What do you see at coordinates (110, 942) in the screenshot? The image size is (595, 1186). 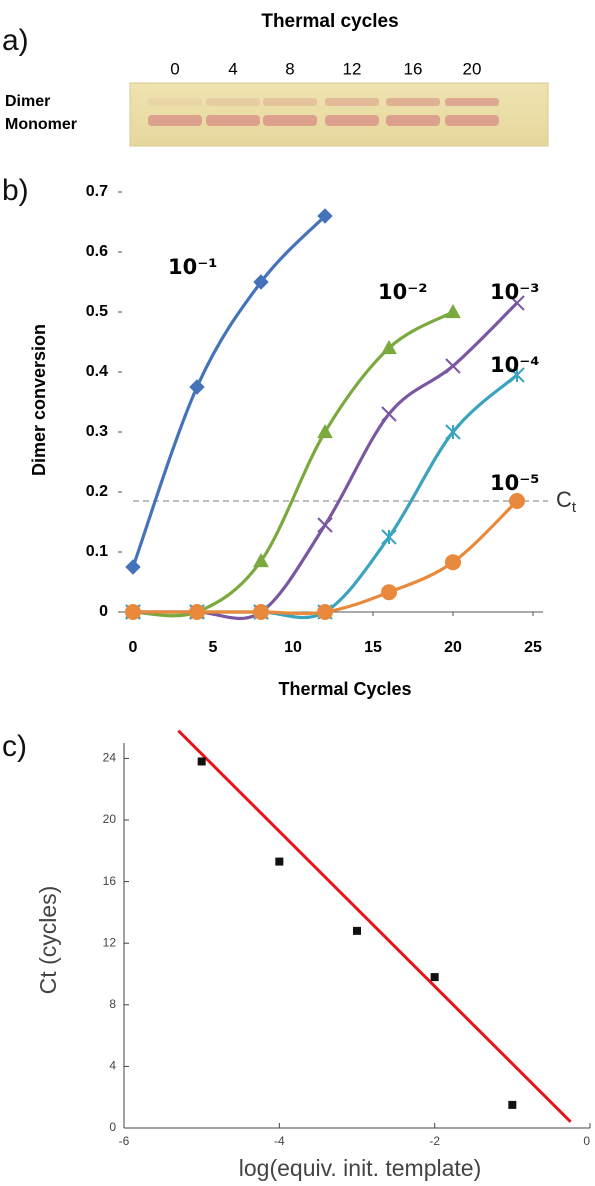 I see `y-tick-label: 12` at bounding box center [110, 942].